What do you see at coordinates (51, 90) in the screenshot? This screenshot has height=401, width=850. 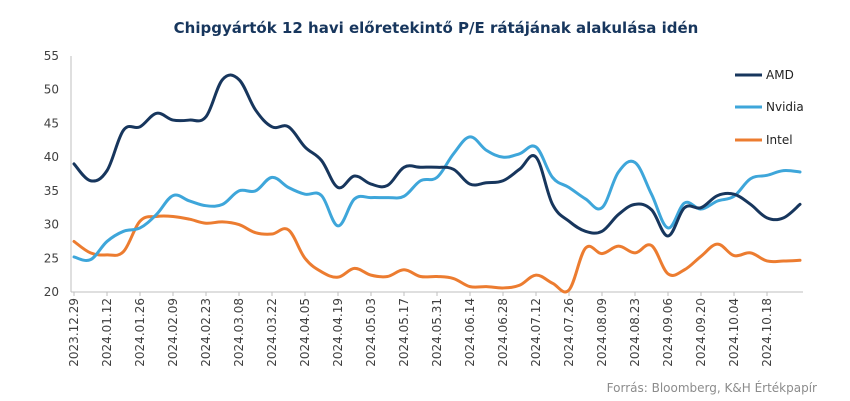 I see `y-tick-label: 50` at bounding box center [51, 90].